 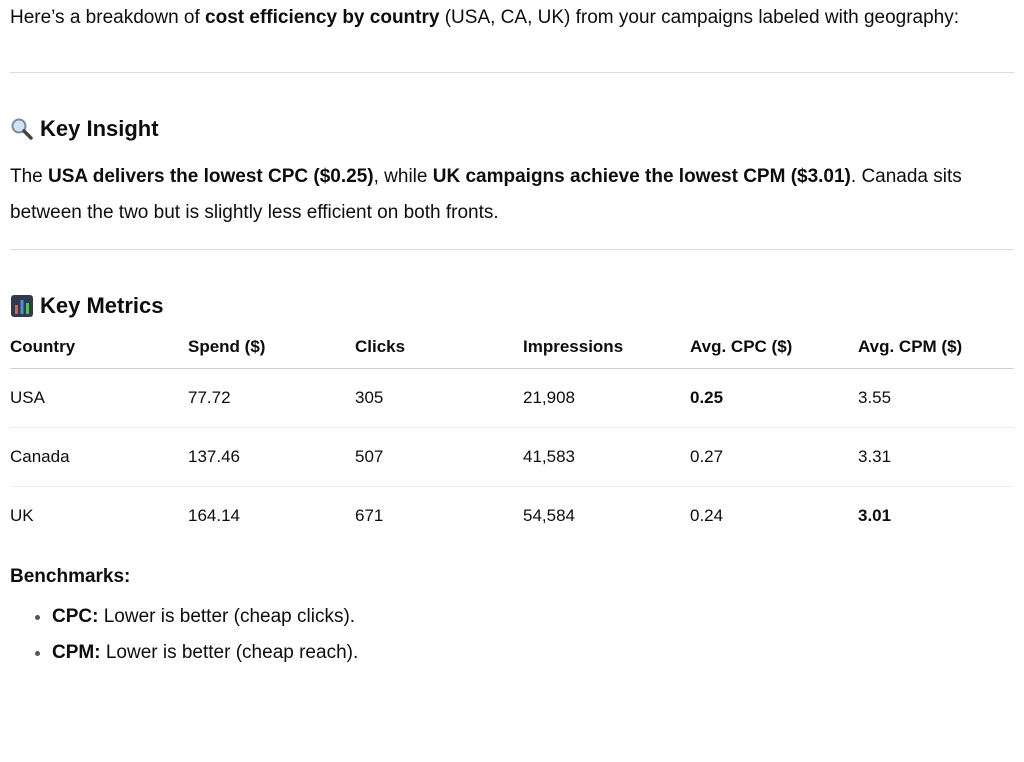 What do you see at coordinates (533, 617) in the screenshot?
I see `benchmark-item: CPC: Lower is better (cheap clicks).` at bounding box center [533, 617].